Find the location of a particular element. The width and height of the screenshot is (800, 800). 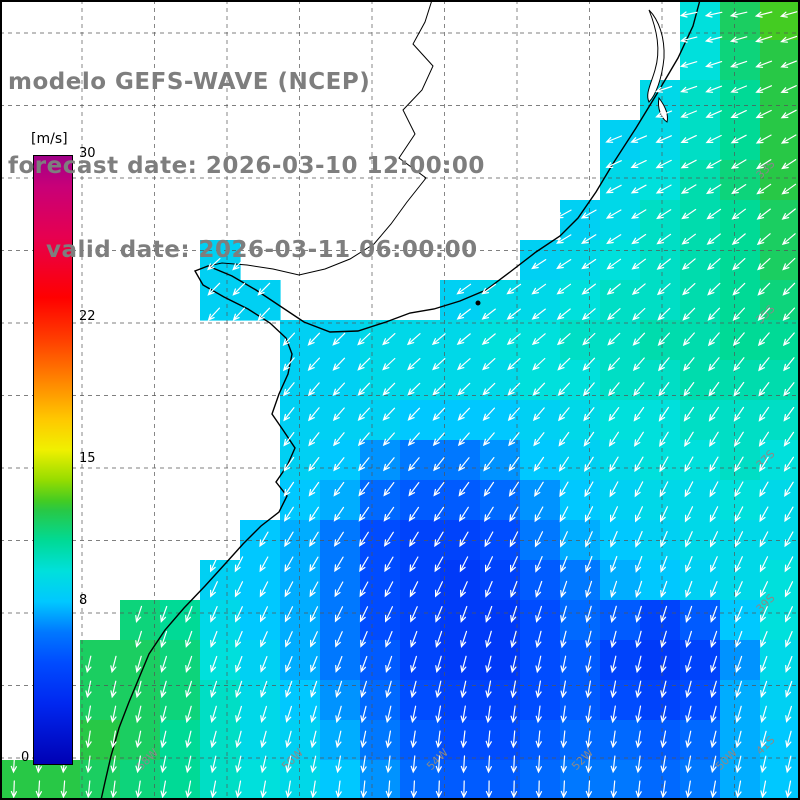

colorbar-tick-8: 8 is located at coordinates (83, 600).